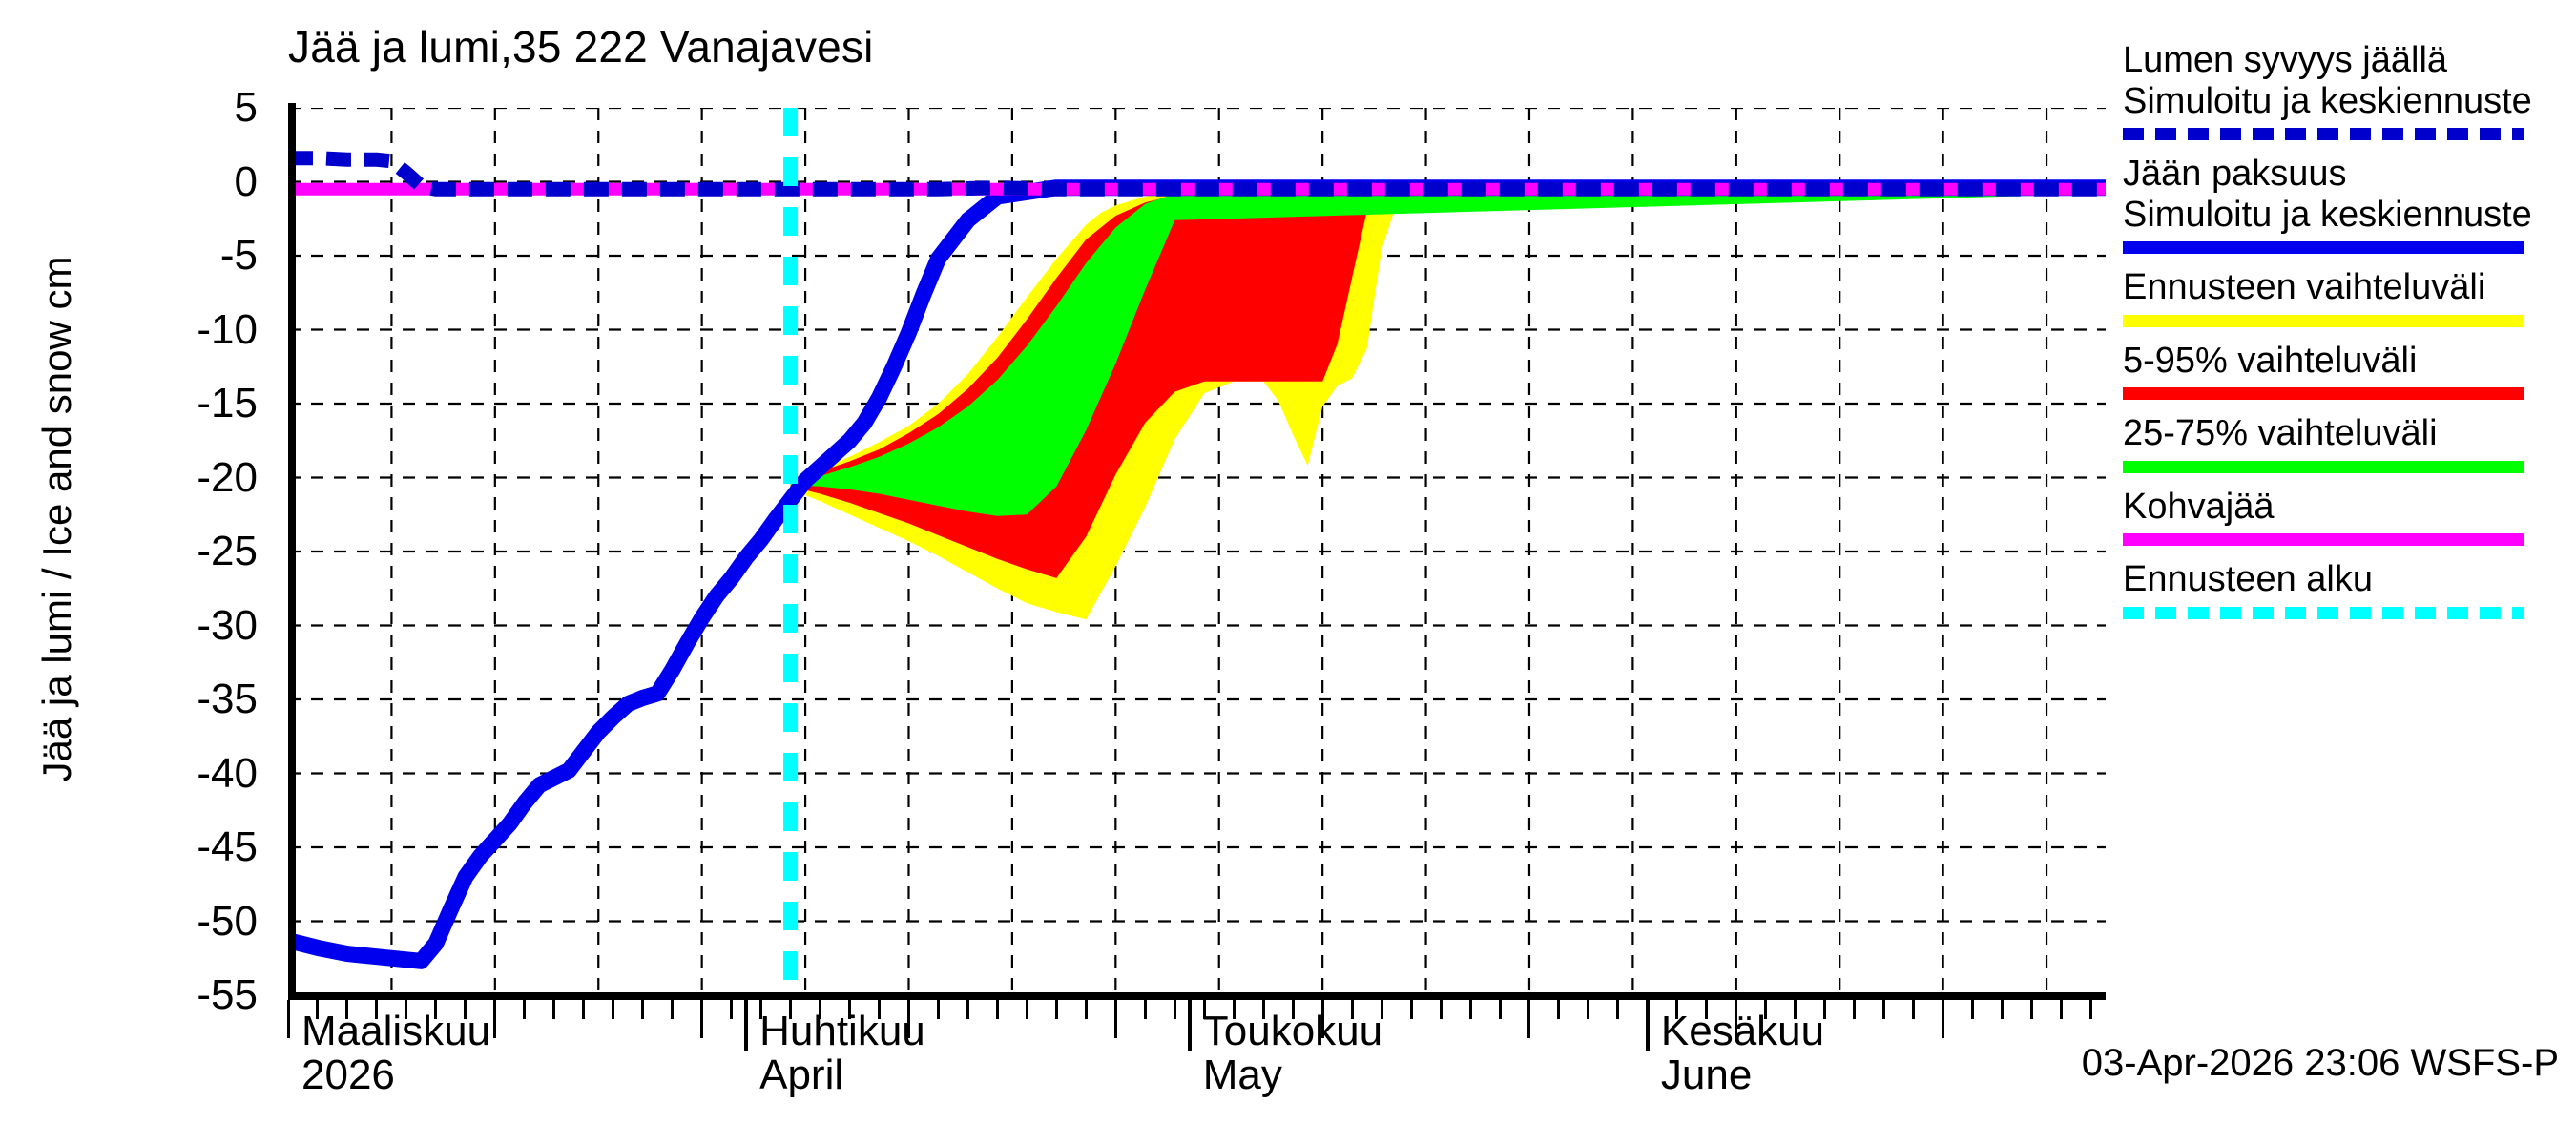 This screenshot has width=2576, height=1145. I want to click on y-tick-label: -55, so click(227, 995).